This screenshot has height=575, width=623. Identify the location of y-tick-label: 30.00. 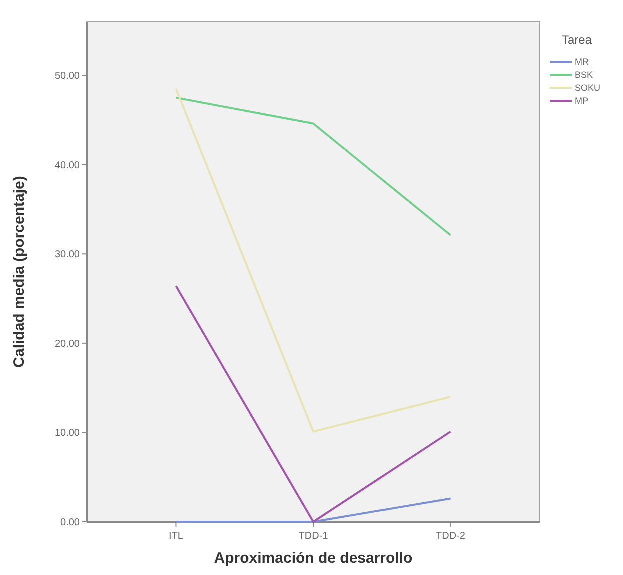
(67, 255).